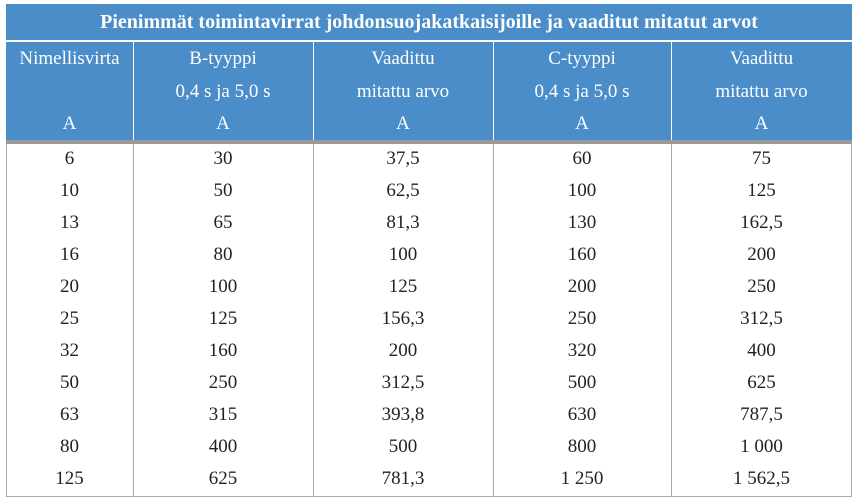 This screenshot has height=504, width=868. Describe the element at coordinates (403, 190) in the screenshot. I see `table-cell: 62,5` at that location.